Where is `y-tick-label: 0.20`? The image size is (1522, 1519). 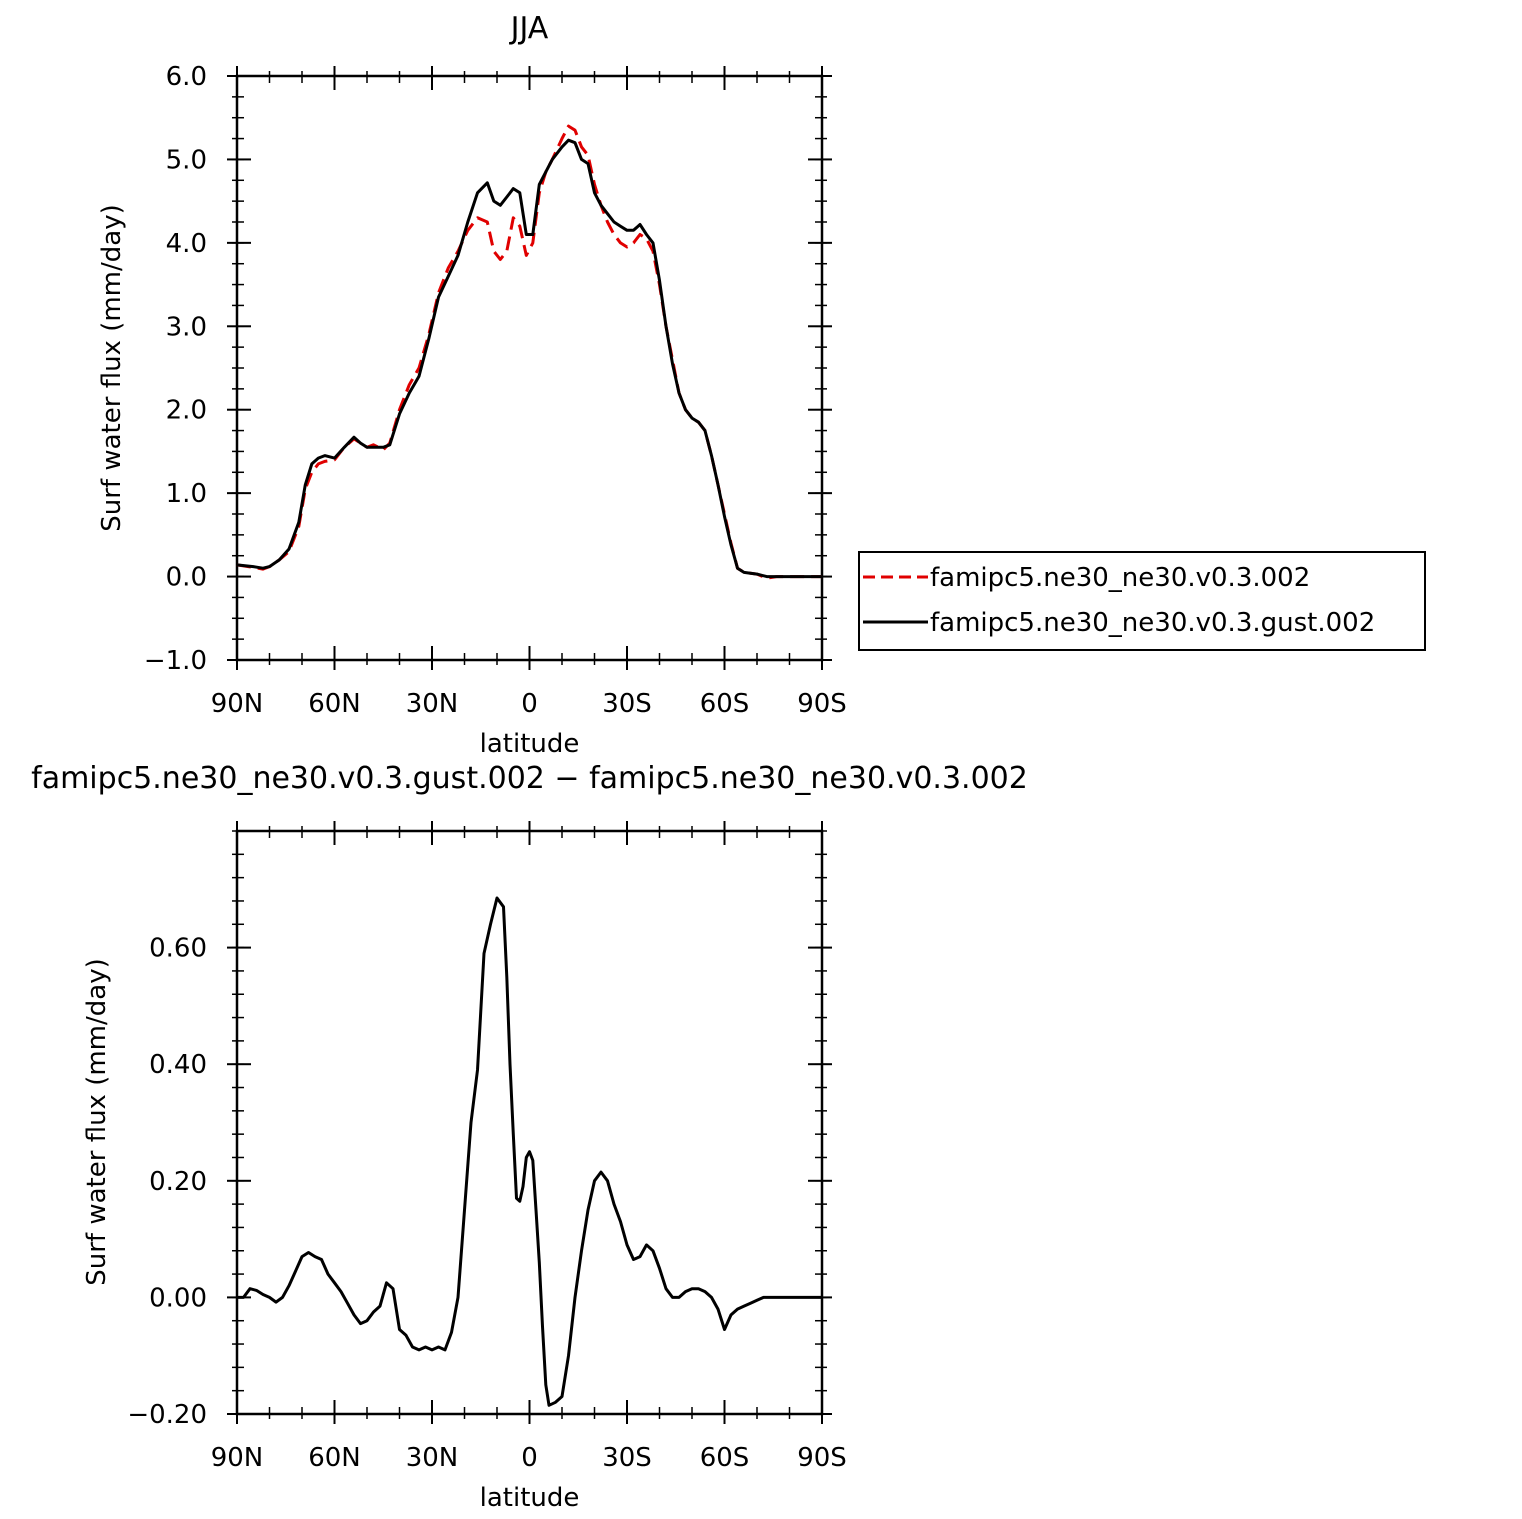 y-tick-label: 0.20 is located at coordinates (178, 1182).